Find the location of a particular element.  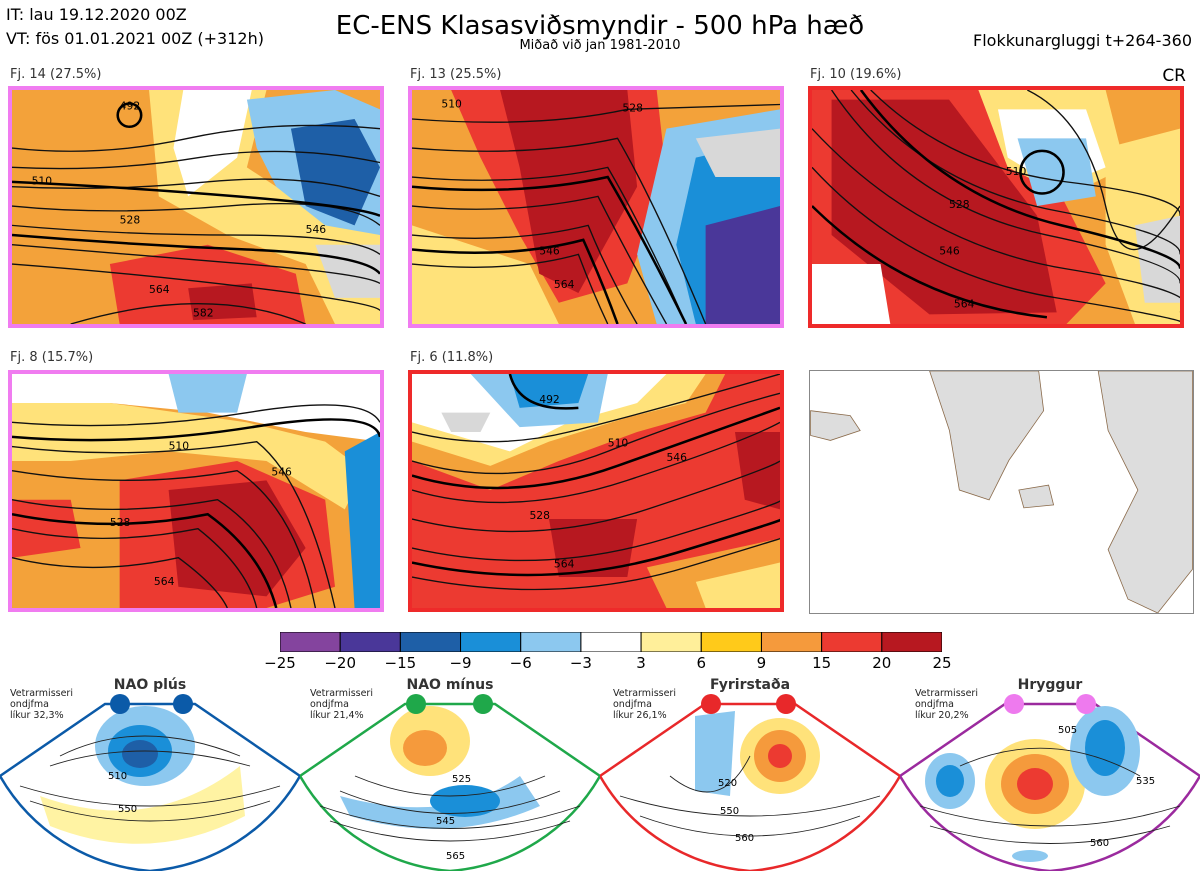

regime-contour-label: 505 is located at coordinates (1067, 730).